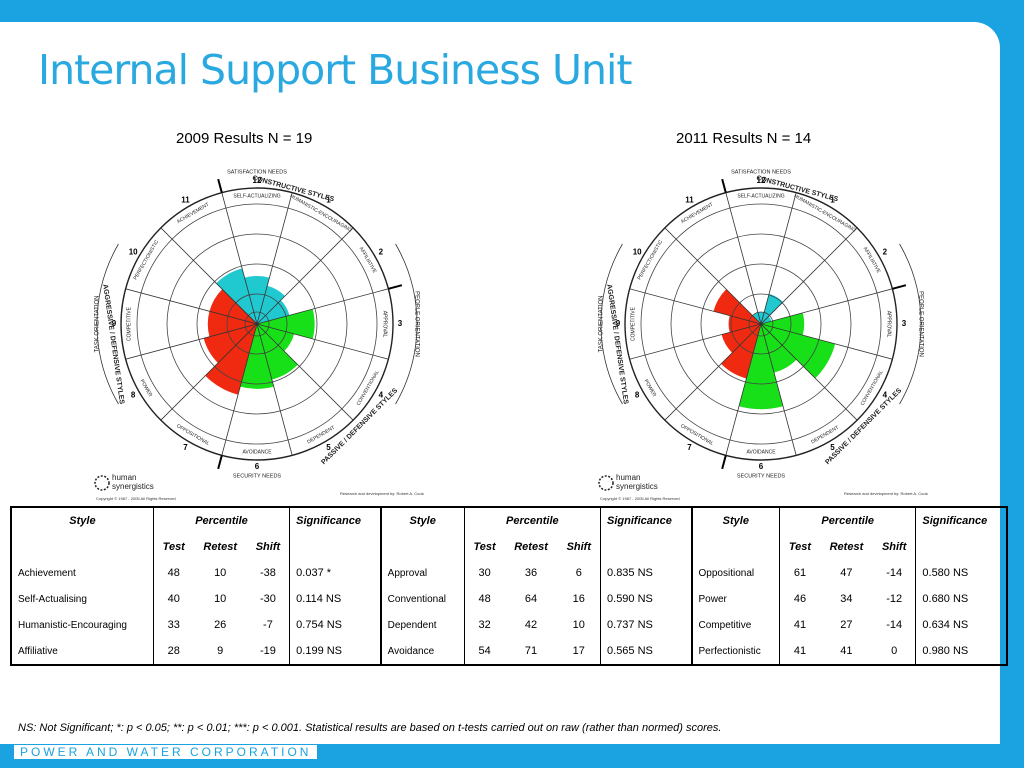  Describe the element at coordinates (335, 70) in the screenshot. I see `page-title: Internal Support Business Unit` at that location.